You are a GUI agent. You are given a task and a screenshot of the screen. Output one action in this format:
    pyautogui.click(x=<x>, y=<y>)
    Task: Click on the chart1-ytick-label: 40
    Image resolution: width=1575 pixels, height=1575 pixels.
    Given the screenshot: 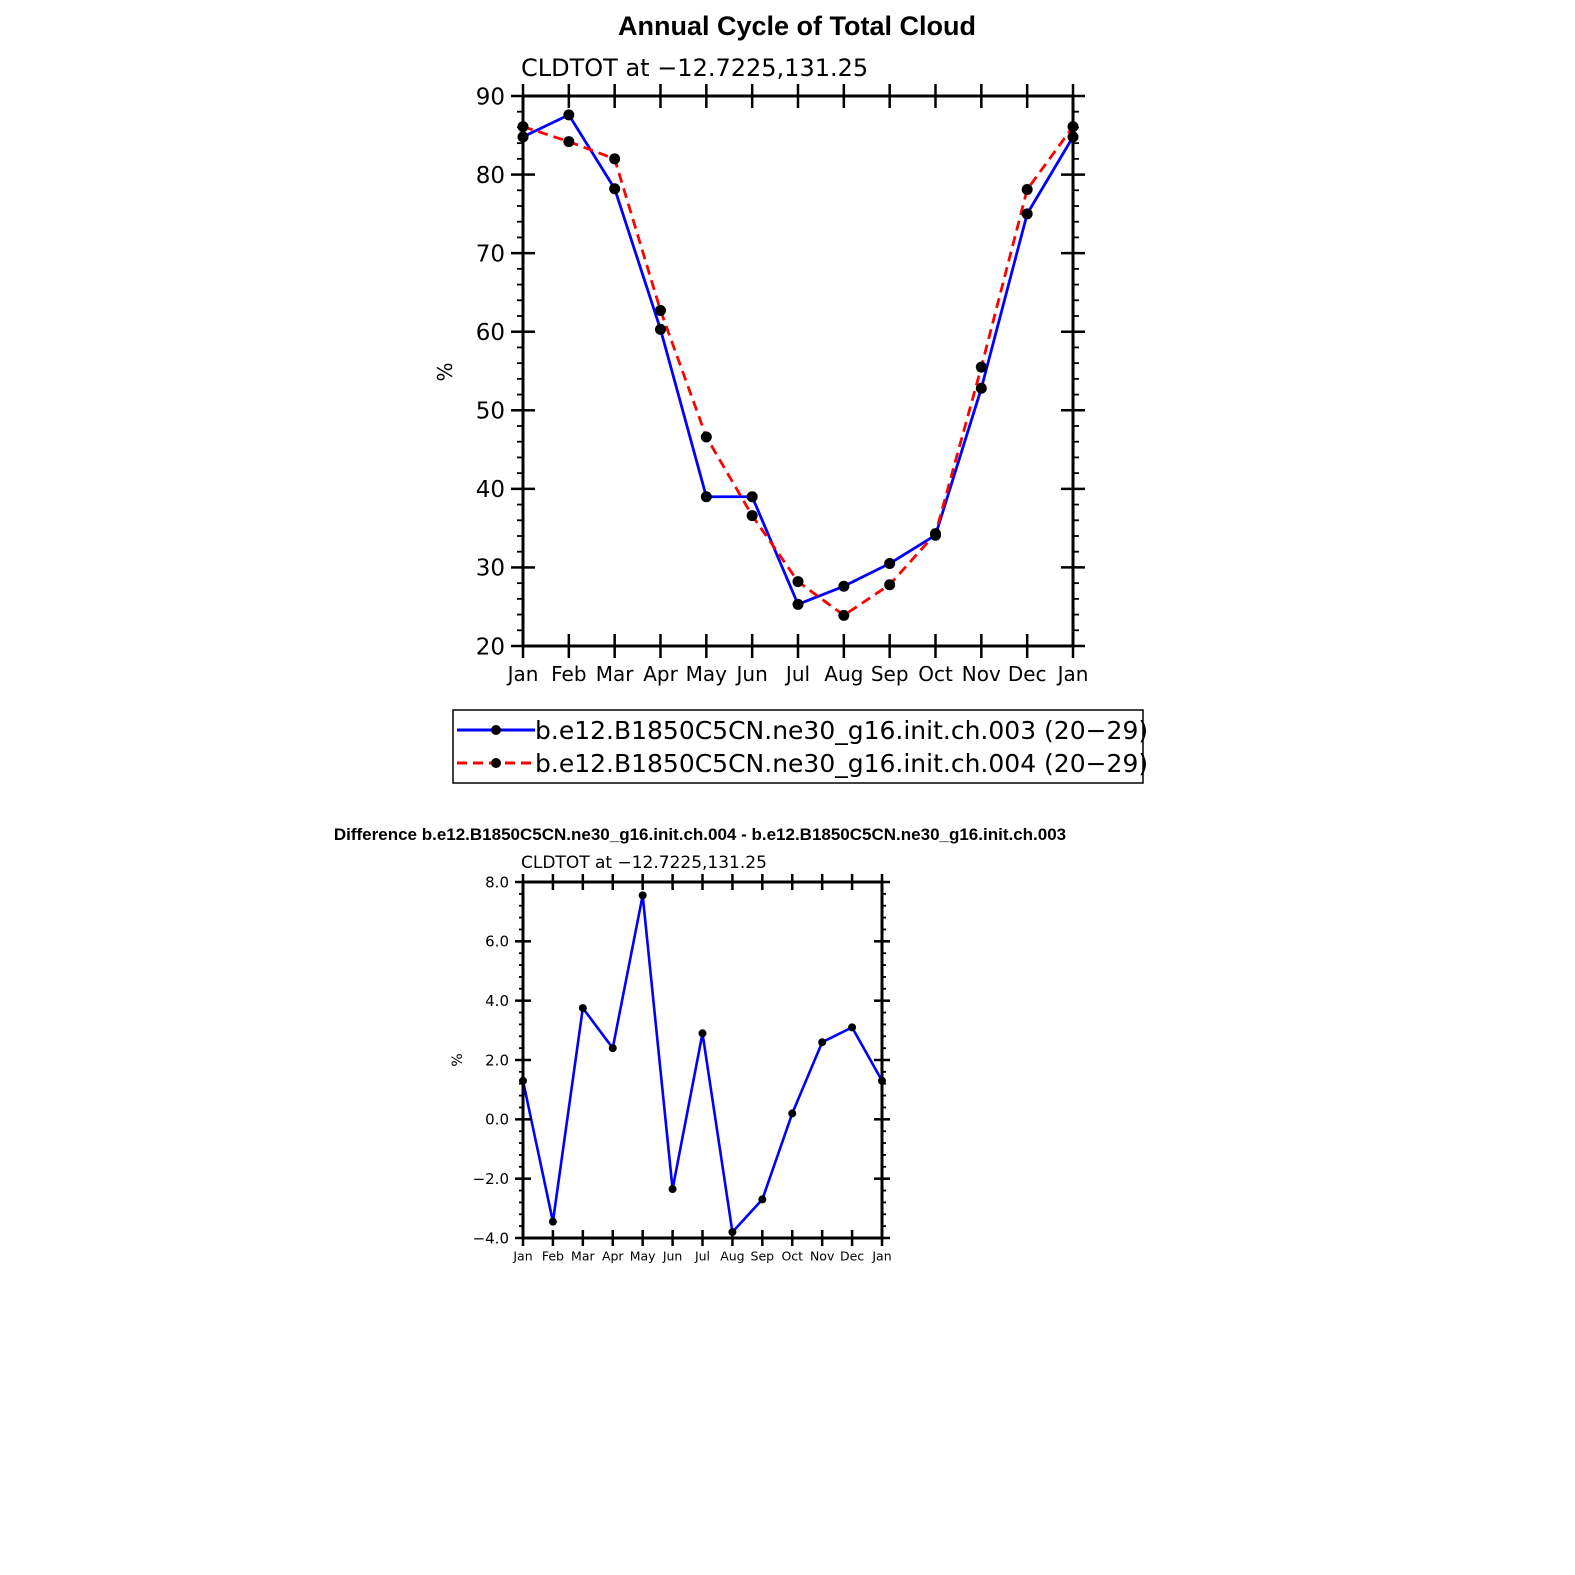 What is the action you would take?
    pyautogui.click(x=490, y=490)
    